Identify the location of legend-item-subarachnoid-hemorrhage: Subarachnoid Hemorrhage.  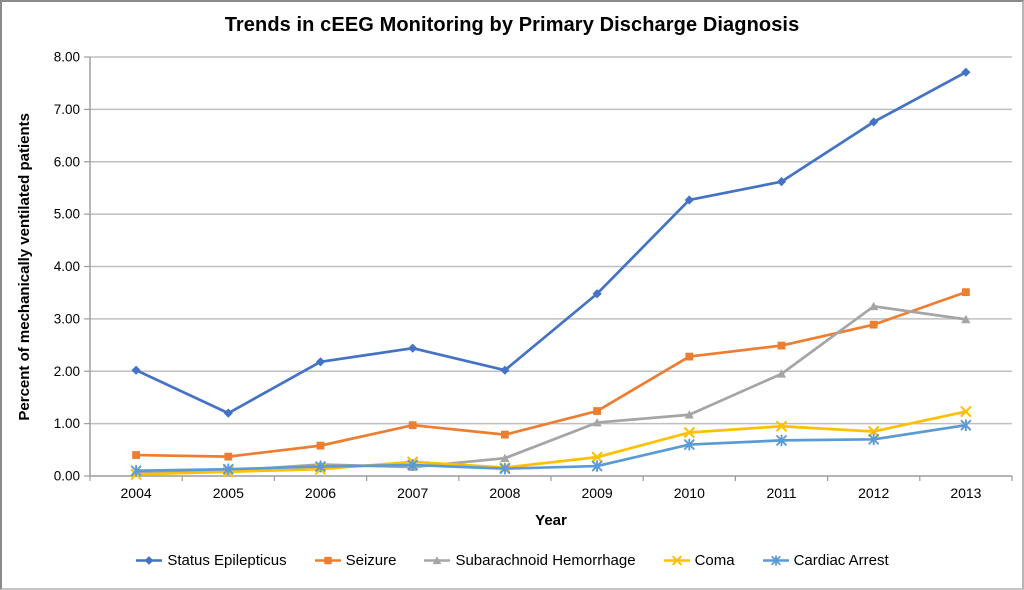
(529, 560).